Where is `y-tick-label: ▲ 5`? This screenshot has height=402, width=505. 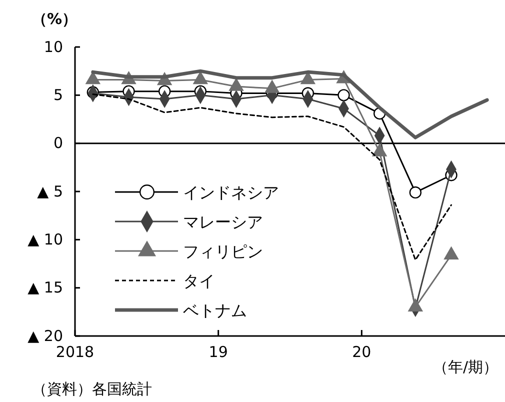 y-tick-label: ▲ 5 is located at coordinates (50, 191).